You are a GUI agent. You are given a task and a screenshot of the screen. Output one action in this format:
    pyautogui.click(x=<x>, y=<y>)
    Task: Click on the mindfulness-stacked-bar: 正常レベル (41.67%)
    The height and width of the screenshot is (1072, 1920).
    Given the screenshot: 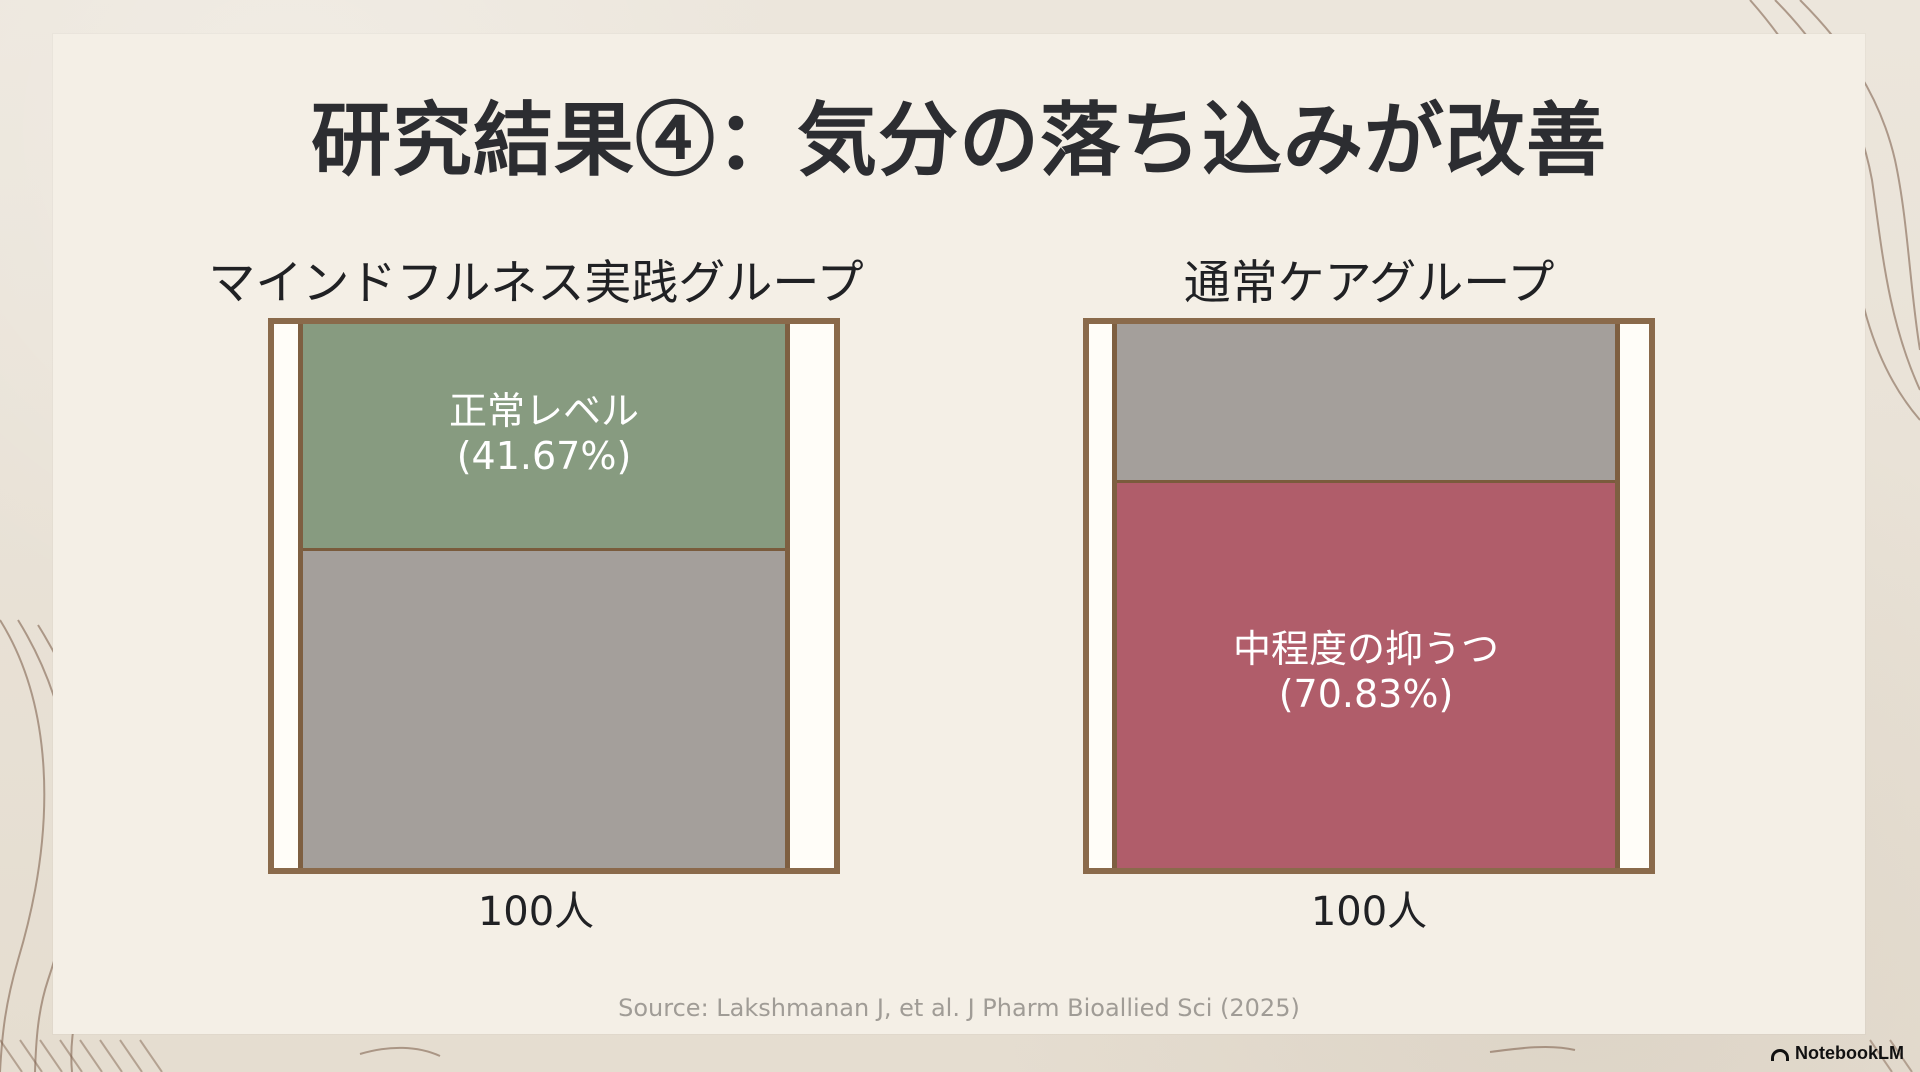 What is the action you would take?
    pyautogui.click(x=544, y=596)
    